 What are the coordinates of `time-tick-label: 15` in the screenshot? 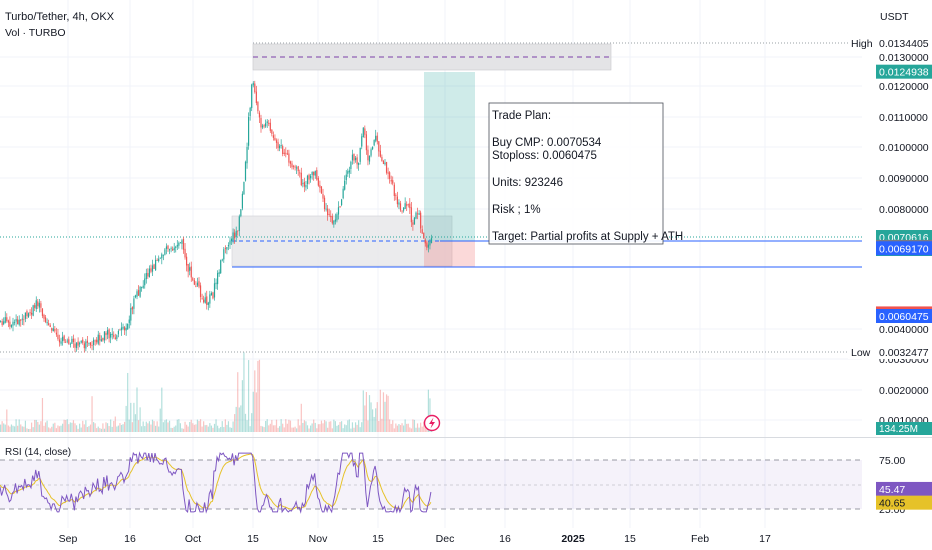 It's located at (253, 539).